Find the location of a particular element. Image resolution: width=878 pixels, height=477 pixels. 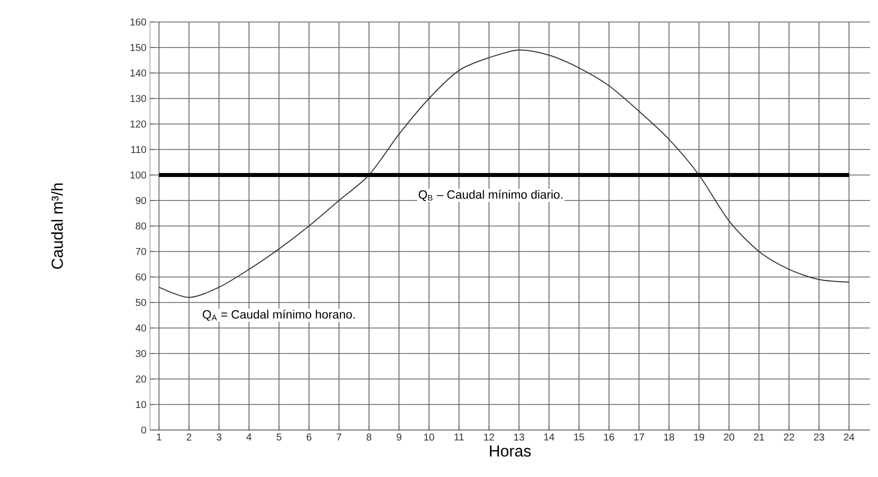

y-tick-label: 80 is located at coordinates (141, 226).